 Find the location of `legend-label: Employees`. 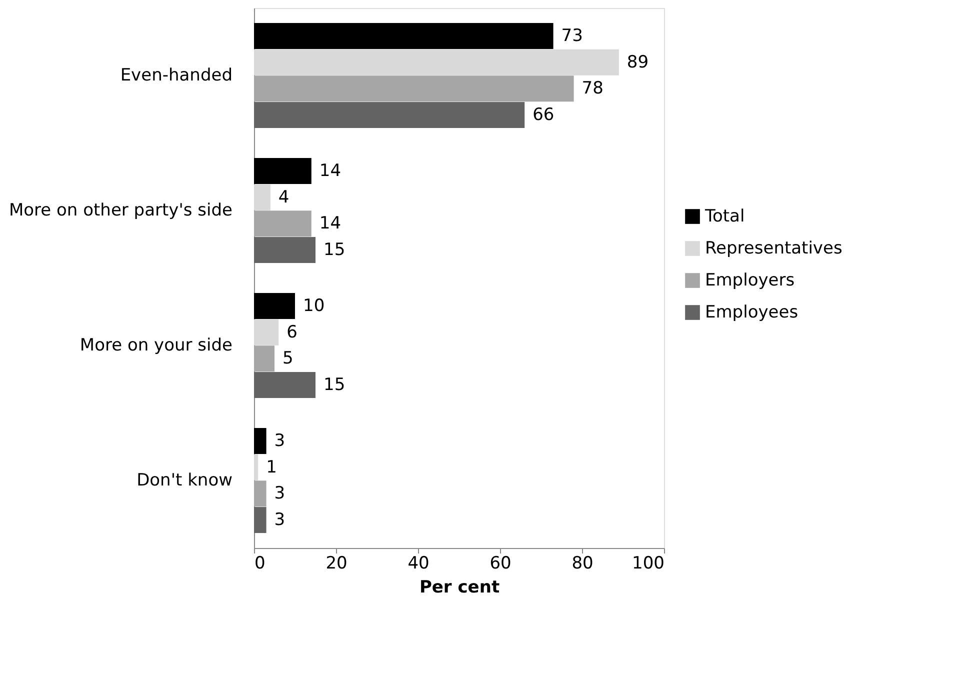

legend-label: Employees is located at coordinates (751, 312).